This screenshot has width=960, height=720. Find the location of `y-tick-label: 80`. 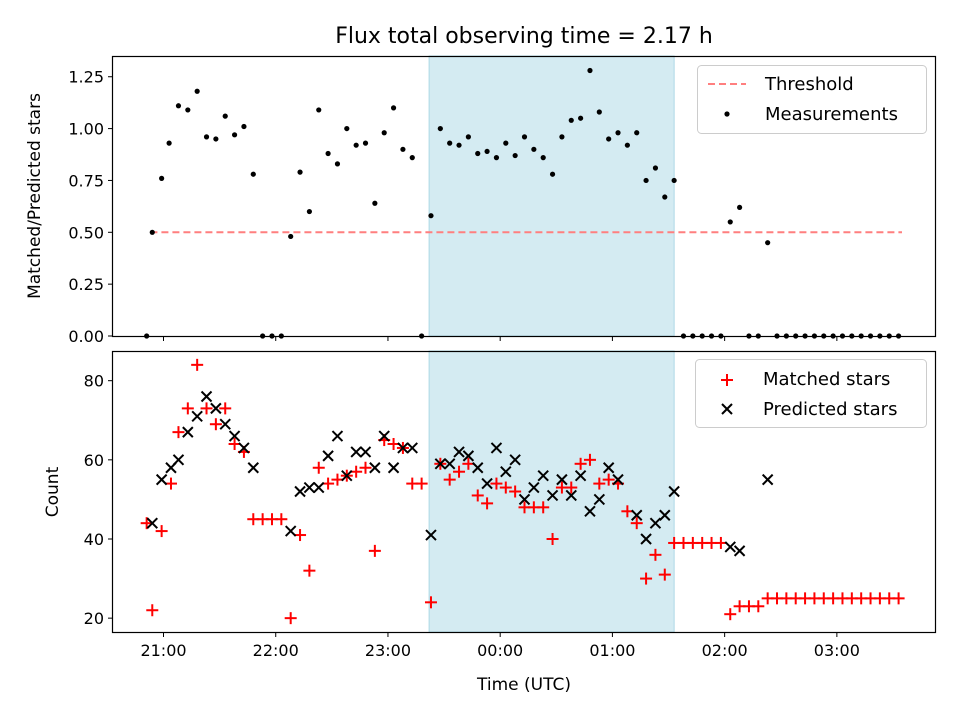

y-tick-label: 80 is located at coordinates (94, 381).